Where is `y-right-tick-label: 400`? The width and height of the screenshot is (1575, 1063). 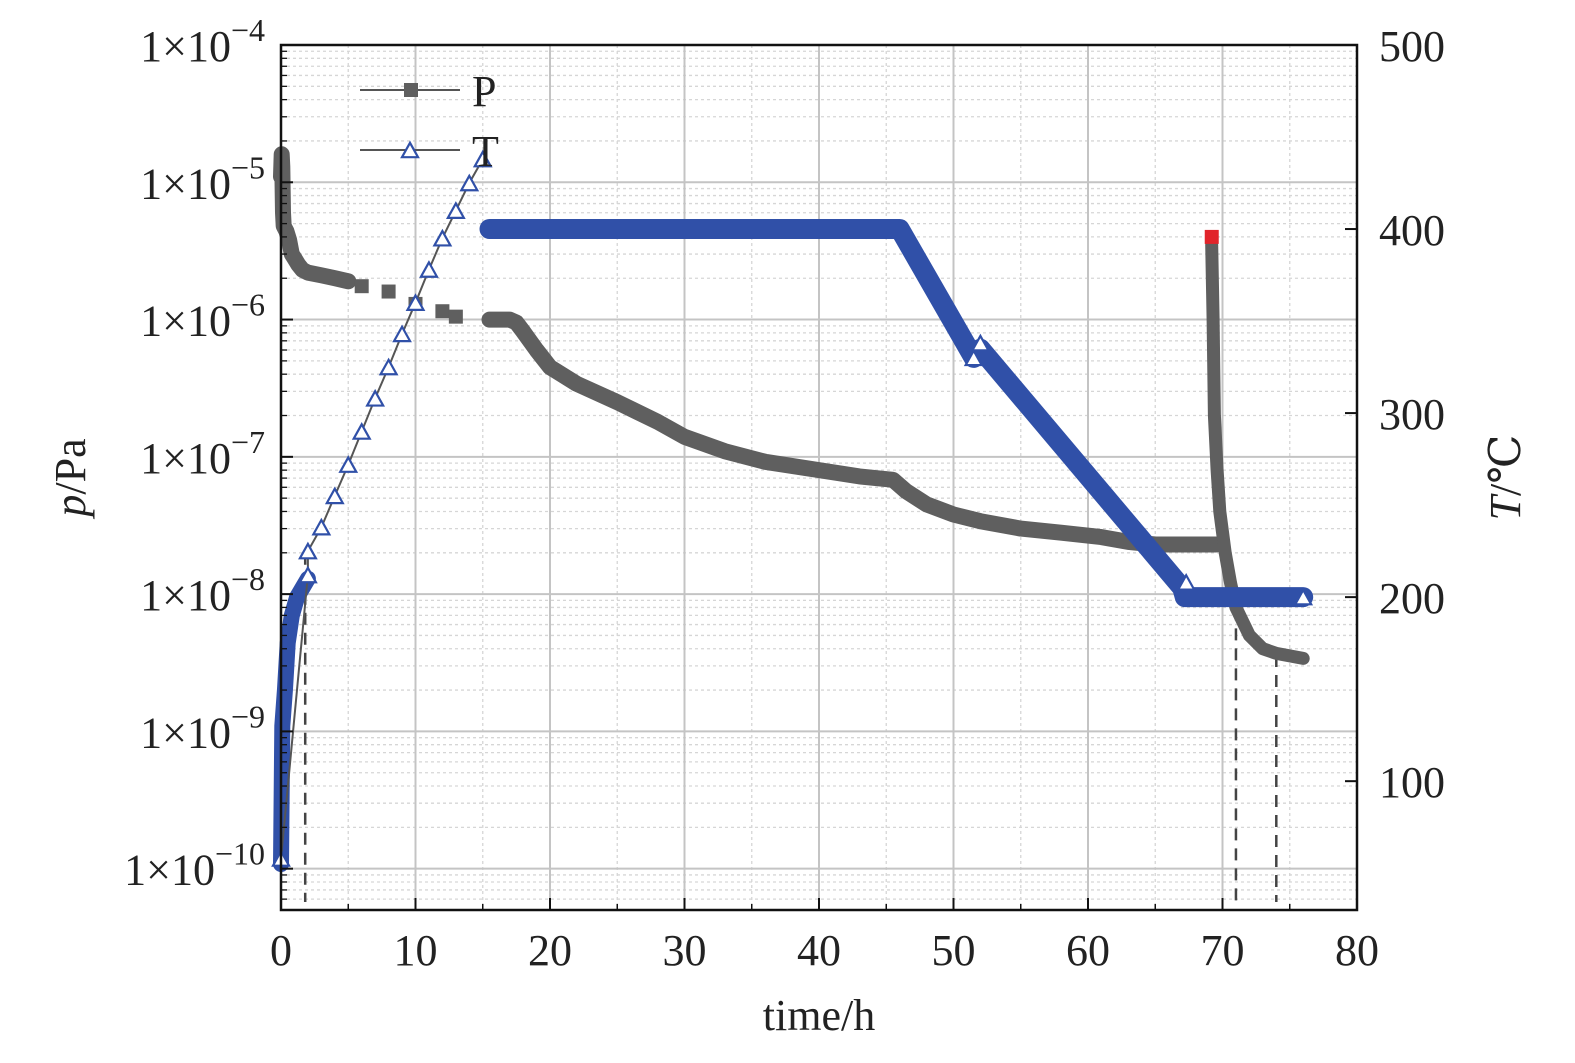 y-right-tick-label: 400 is located at coordinates (1412, 230).